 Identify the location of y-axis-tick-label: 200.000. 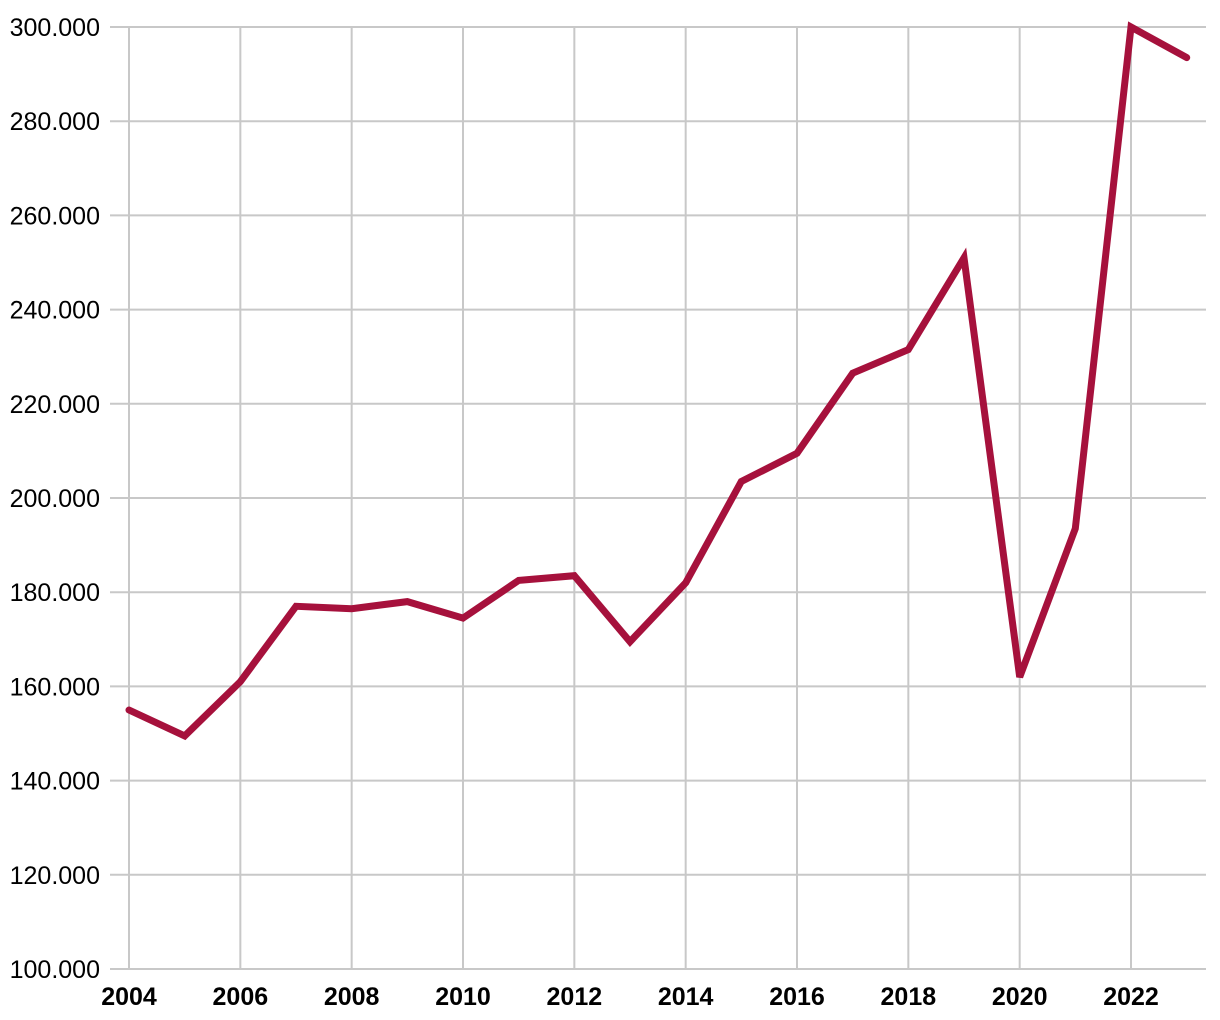
(55, 499).